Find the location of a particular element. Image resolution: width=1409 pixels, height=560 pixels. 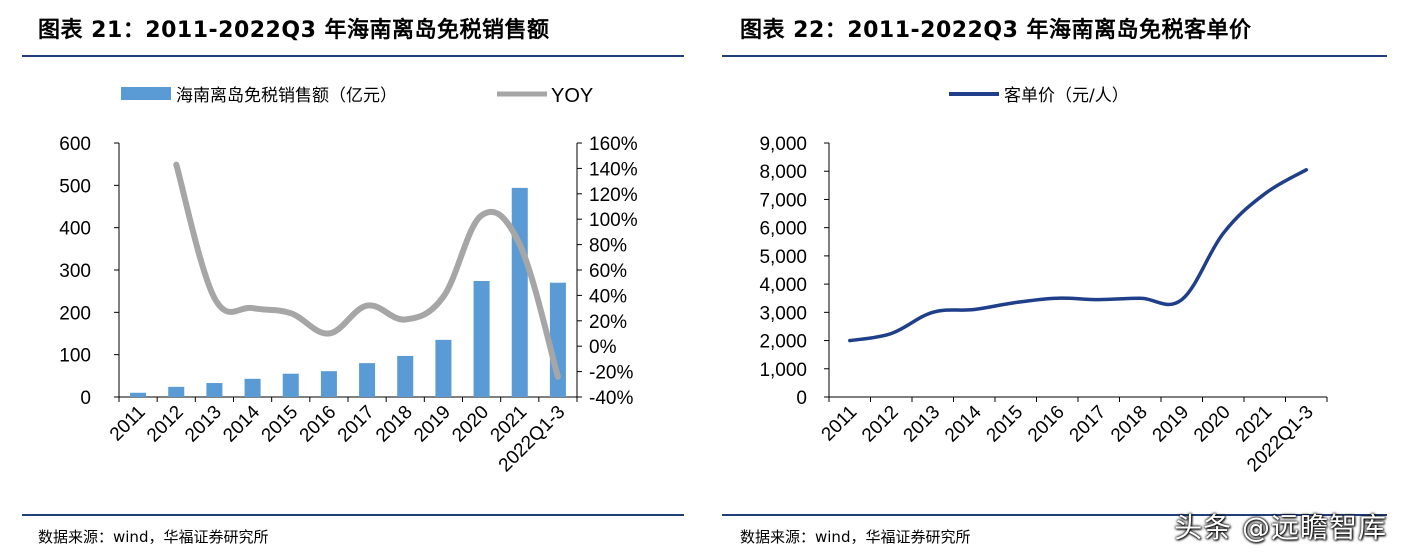

left-title-rule is located at coordinates (353, 56).